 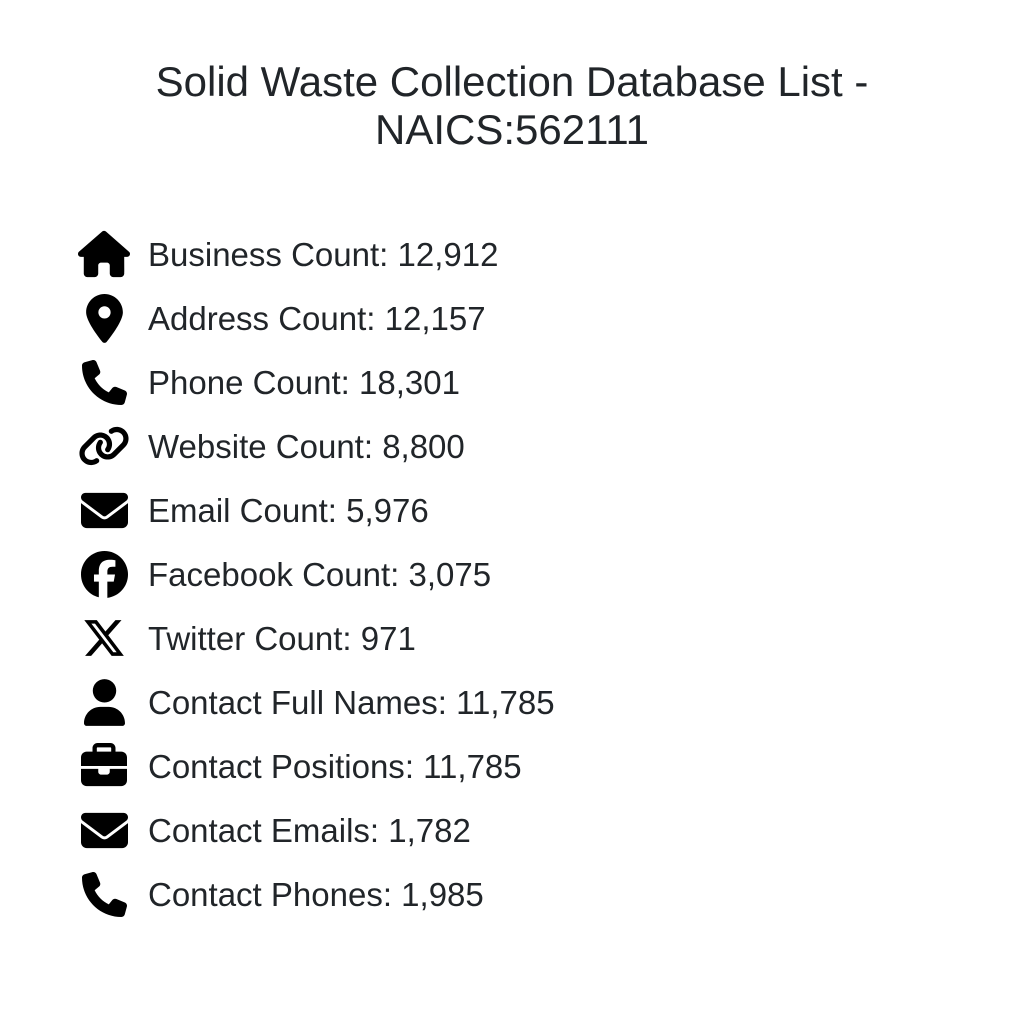 What do you see at coordinates (551, 510) in the screenshot?
I see `stat-item: Email Count: 5,976` at bounding box center [551, 510].